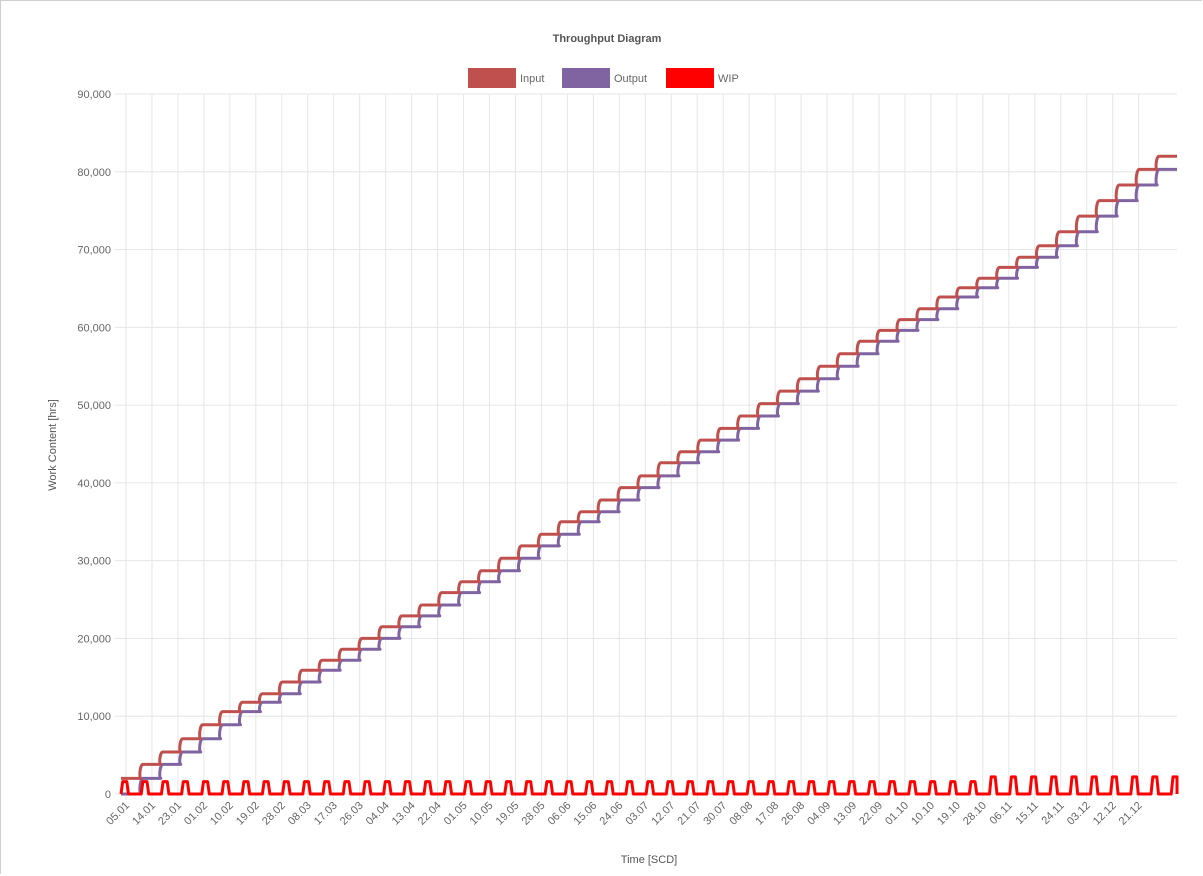  What do you see at coordinates (741, 814) in the screenshot?
I see `x-tick-label: 08.08` at bounding box center [741, 814].